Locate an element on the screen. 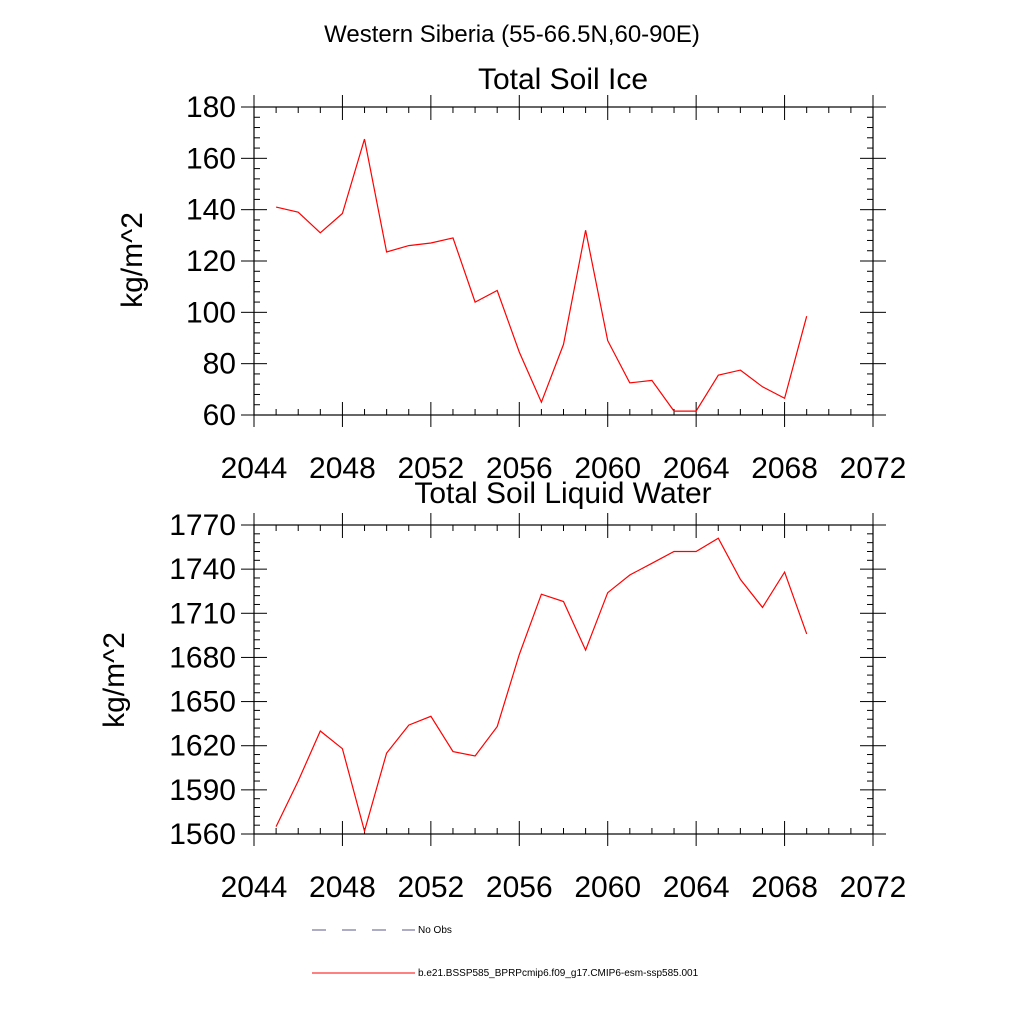  y-tick-label: 1680 is located at coordinates (202, 657).